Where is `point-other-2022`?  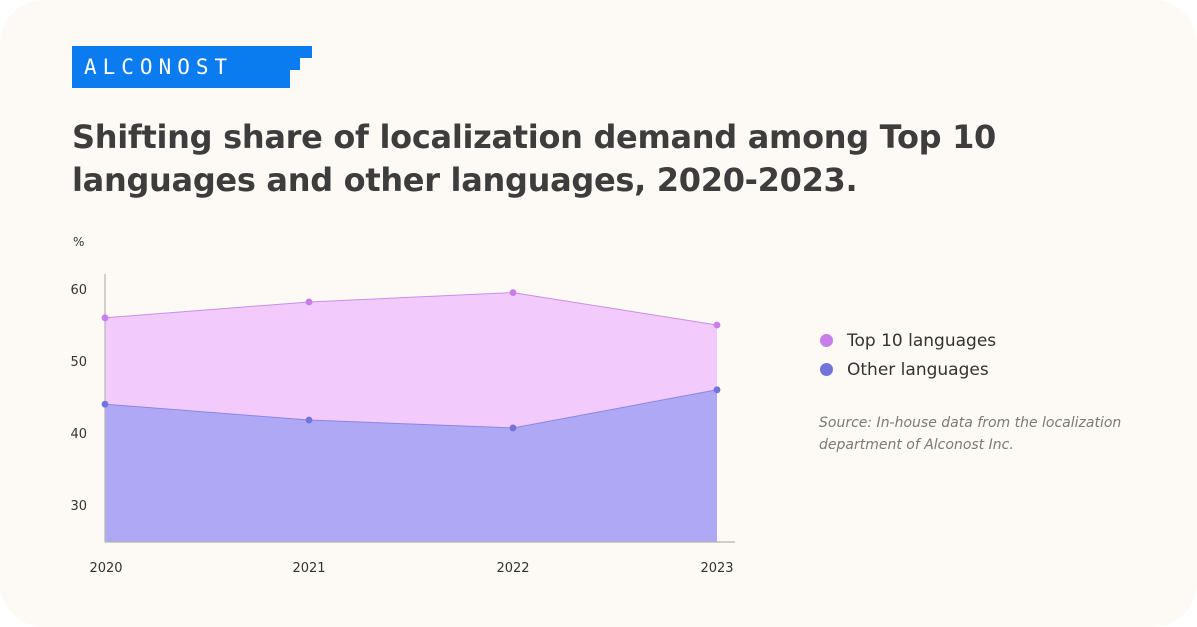 point-other-2022 is located at coordinates (513, 428).